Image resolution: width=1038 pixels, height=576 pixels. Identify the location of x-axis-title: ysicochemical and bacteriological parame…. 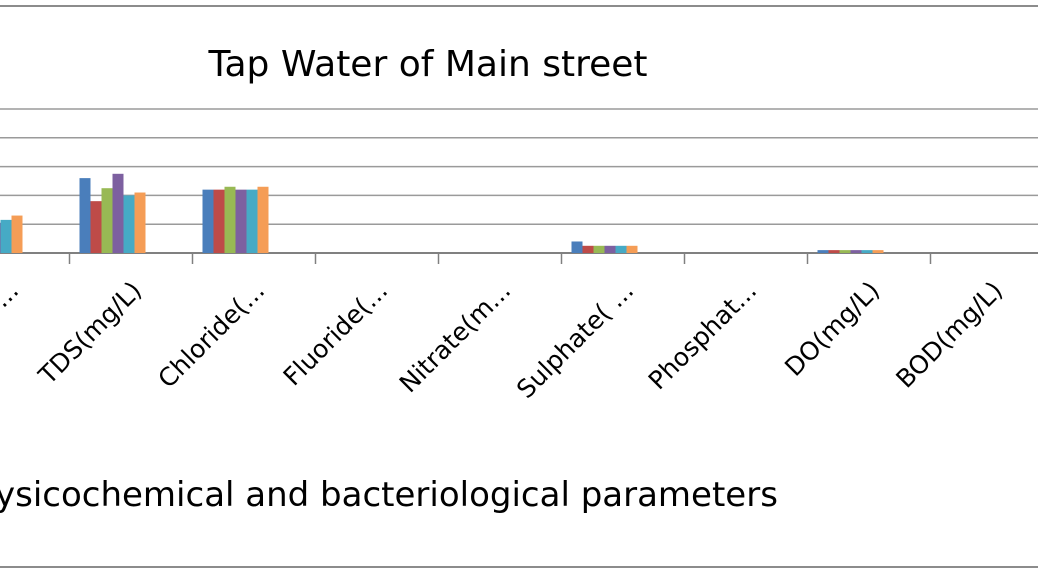
(389, 495).